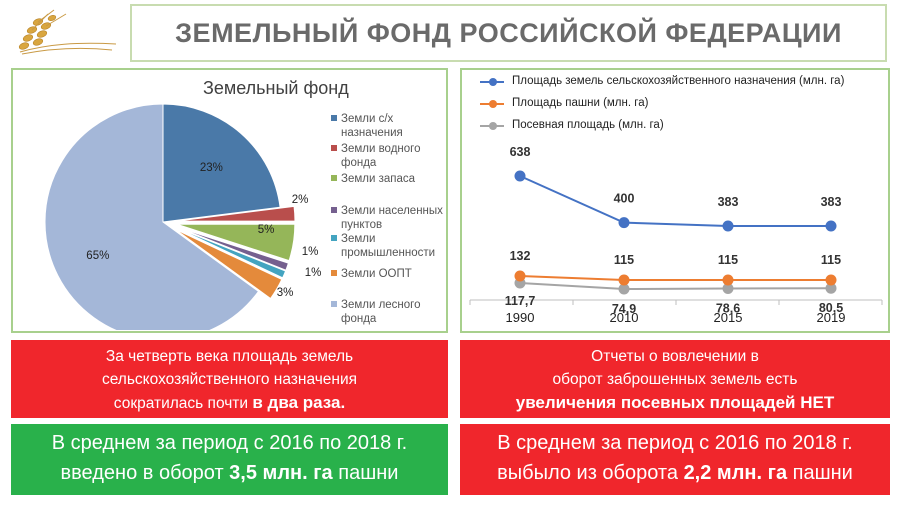  Describe the element at coordinates (624, 309) in the screenshot. I see `data-label: 74,9` at that location.